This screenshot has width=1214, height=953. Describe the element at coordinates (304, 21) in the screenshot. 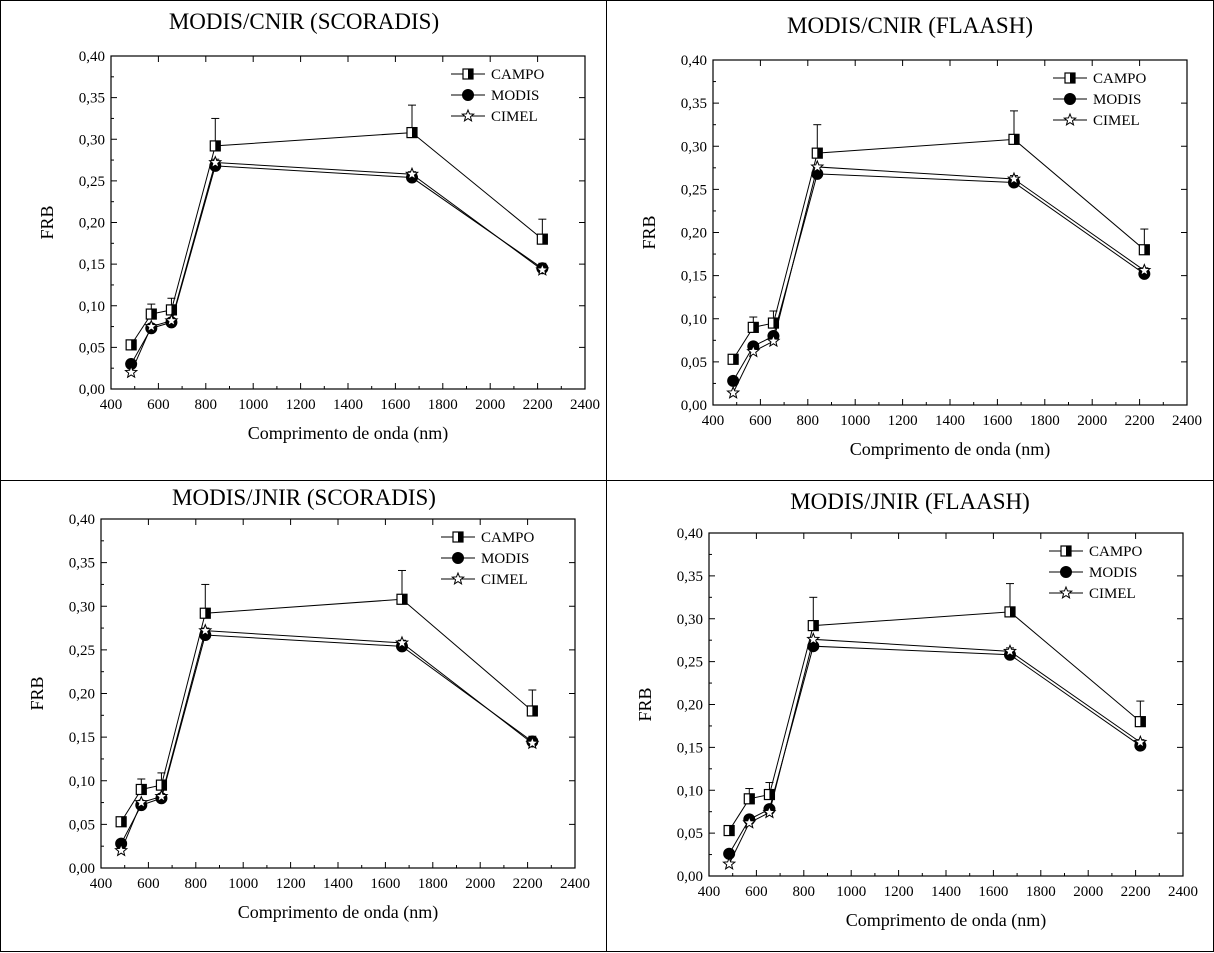

I see `chart-title: MODIS/CNIR (SCORADIS)` at that location.